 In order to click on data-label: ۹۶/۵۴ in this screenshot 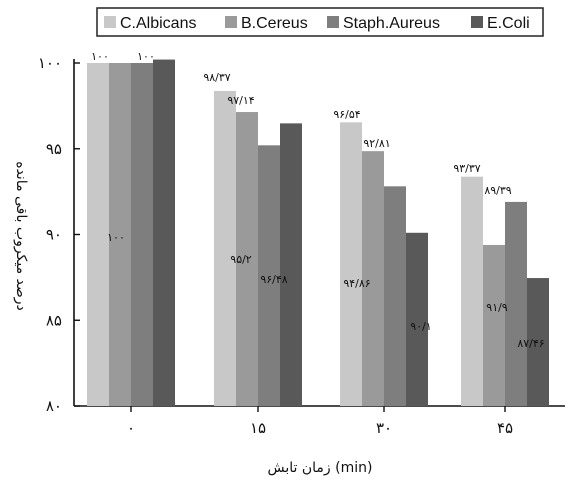, I will do `click(346, 114)`.